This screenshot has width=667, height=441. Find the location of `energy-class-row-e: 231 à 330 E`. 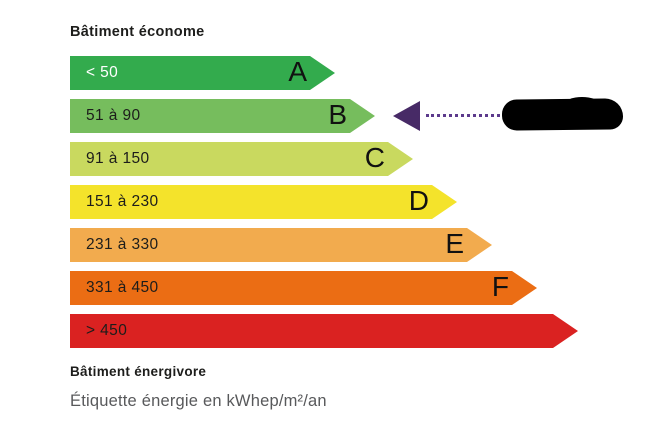

energy-class-row-e: 231 à 330 E is located at coordinates (368, 245).